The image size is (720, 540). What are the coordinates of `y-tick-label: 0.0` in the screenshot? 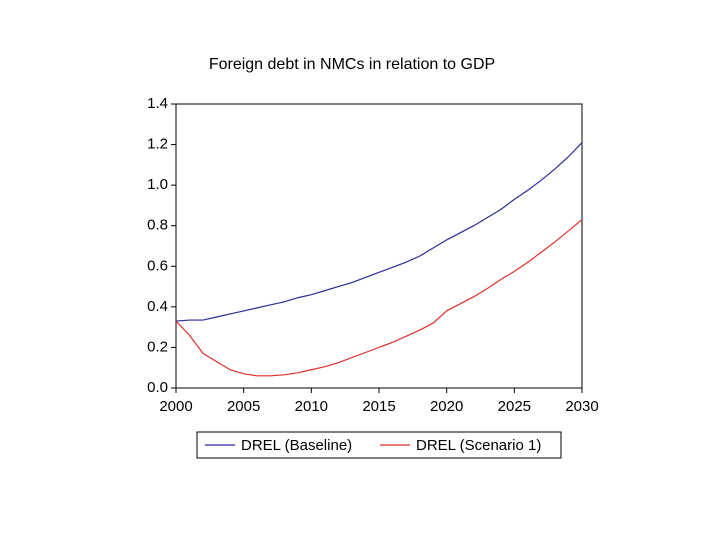 It's located at (157, 387).